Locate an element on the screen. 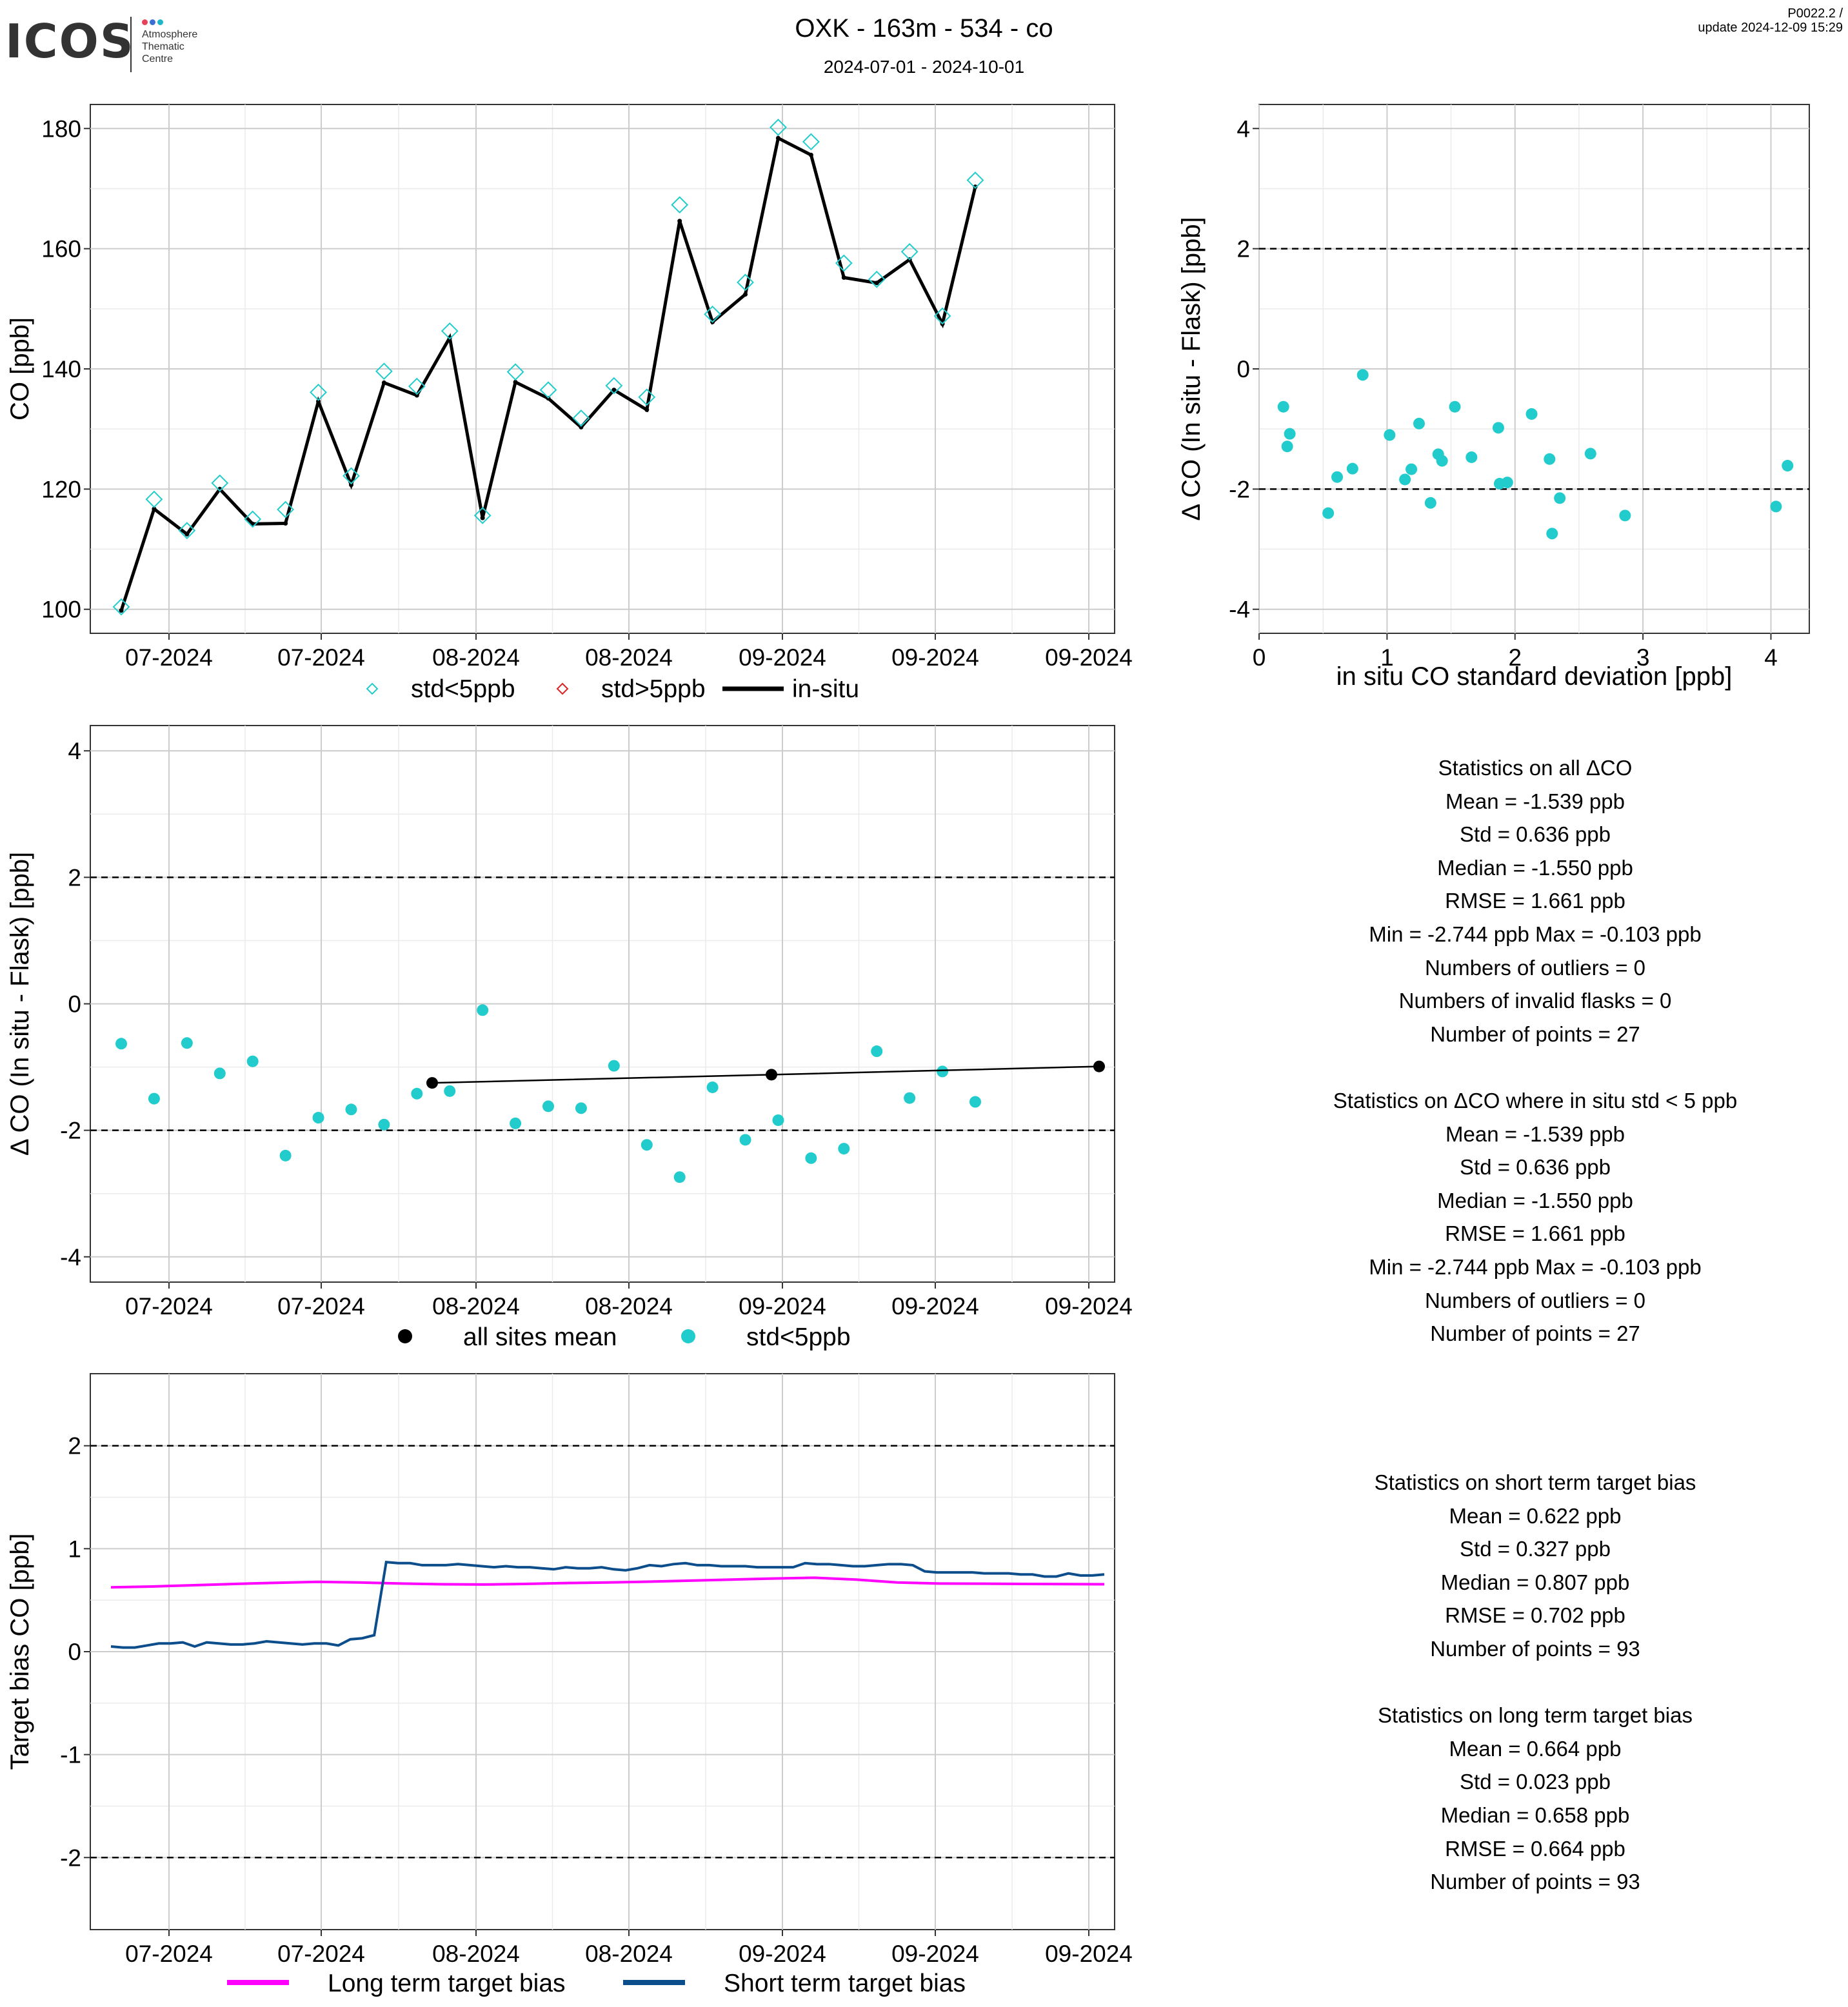 This screenshot has height=2007, width=1848. stats-heading: Statistics on long term target bias is located at coordinates (1535, 1715).